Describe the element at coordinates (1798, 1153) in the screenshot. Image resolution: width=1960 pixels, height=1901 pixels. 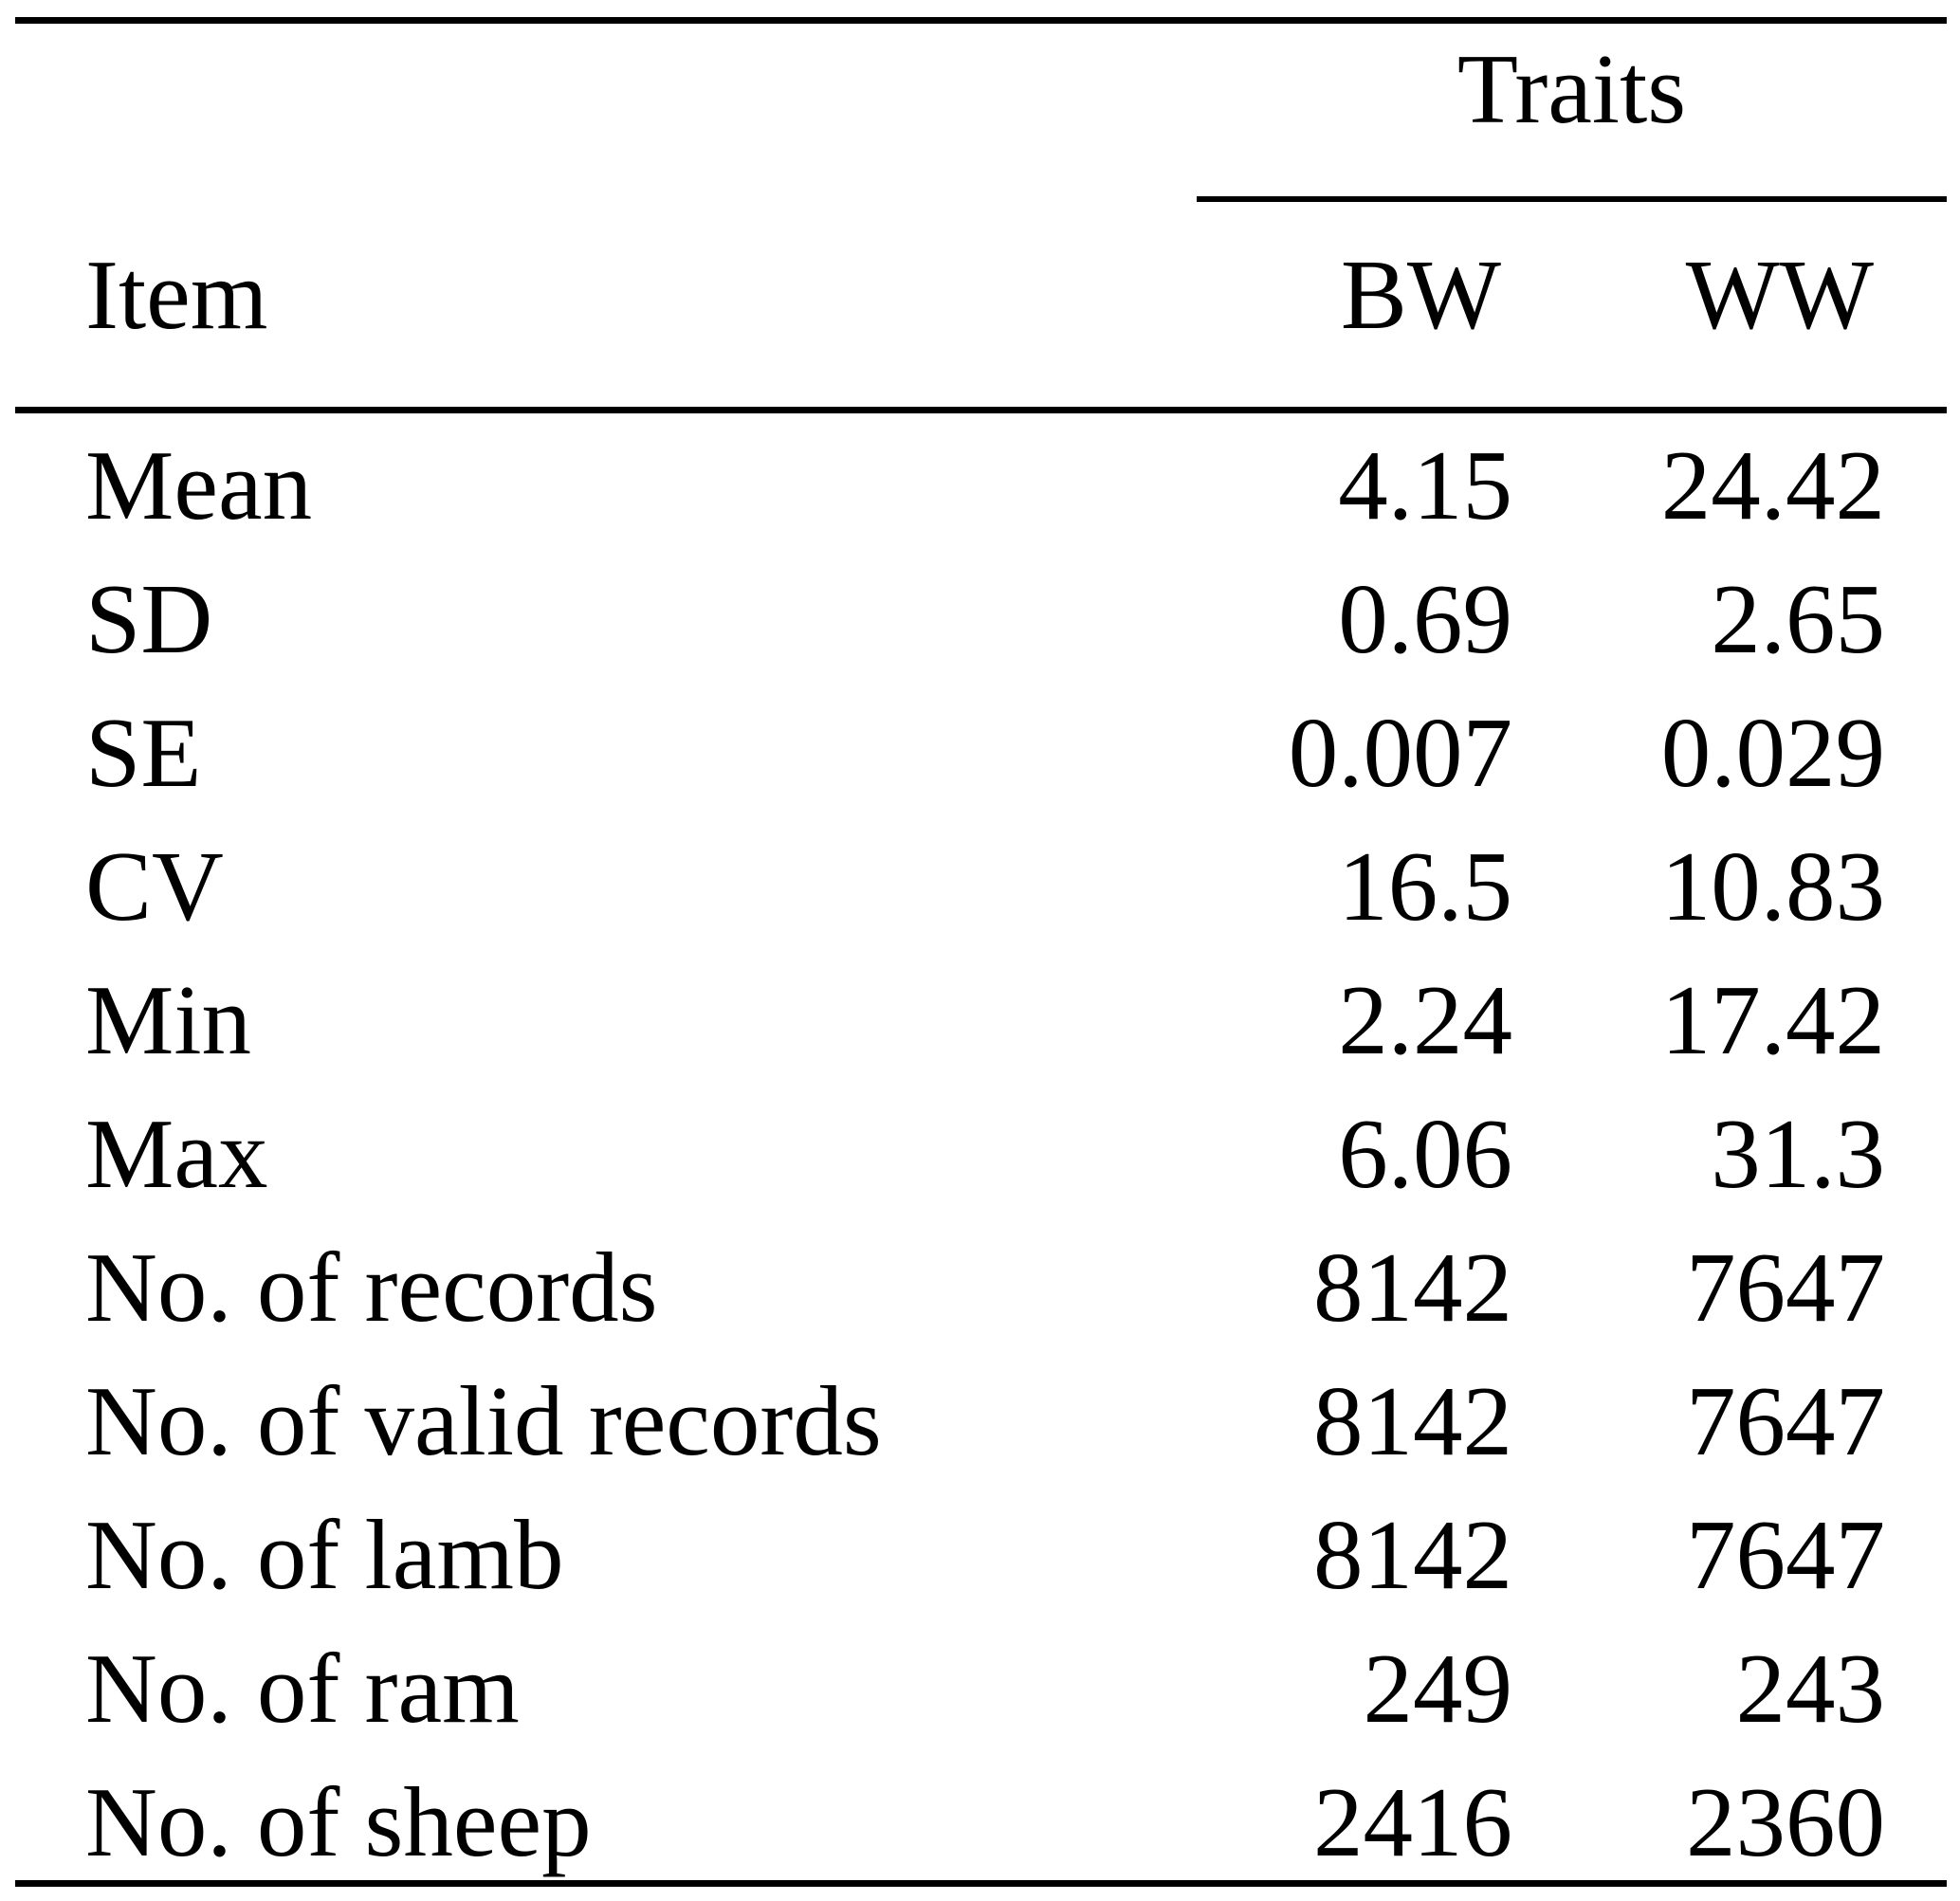
I see `ww-value: 31.3` at that location.